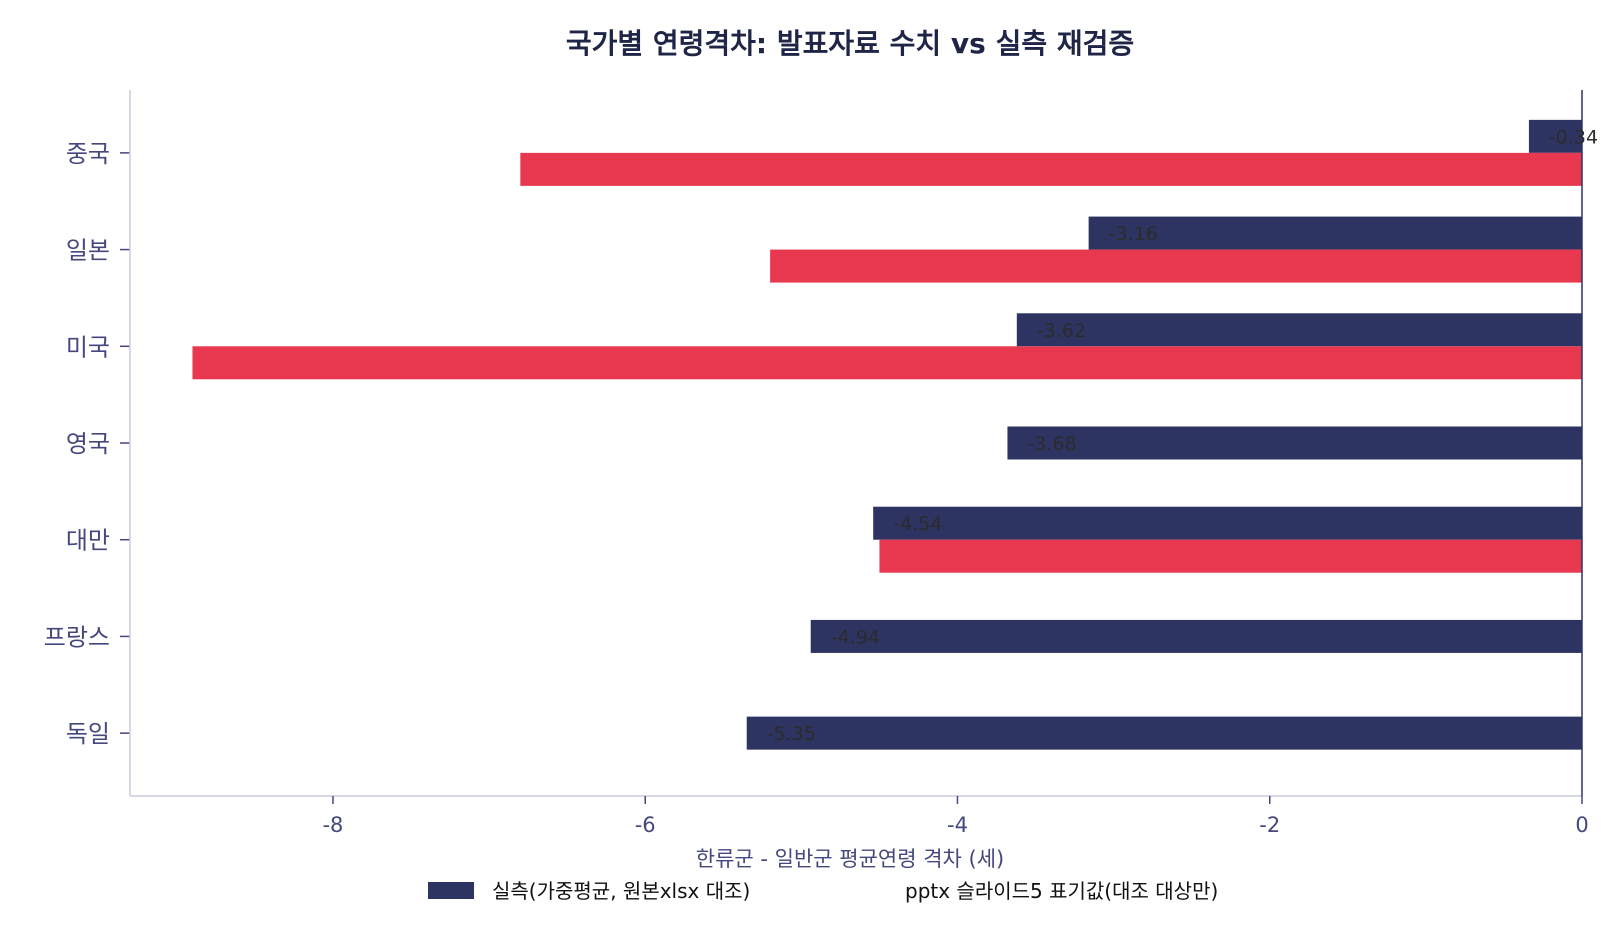  Describe the element at coordinates (1581, 825) in the screenshot. I see `x-tick-label-4: 0` at that location.